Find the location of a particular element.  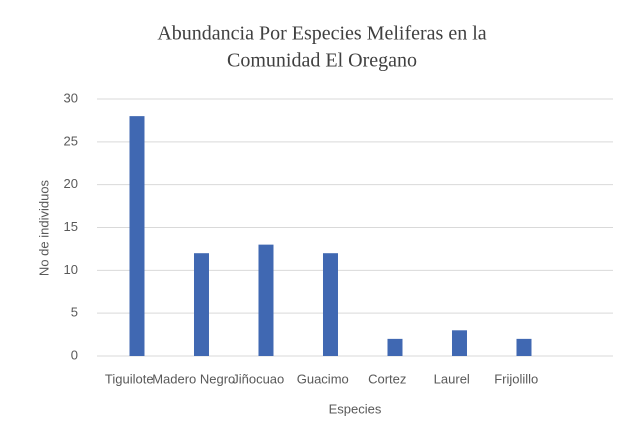

y-axis-label: No de individuos is located at coordinates (43, 227).